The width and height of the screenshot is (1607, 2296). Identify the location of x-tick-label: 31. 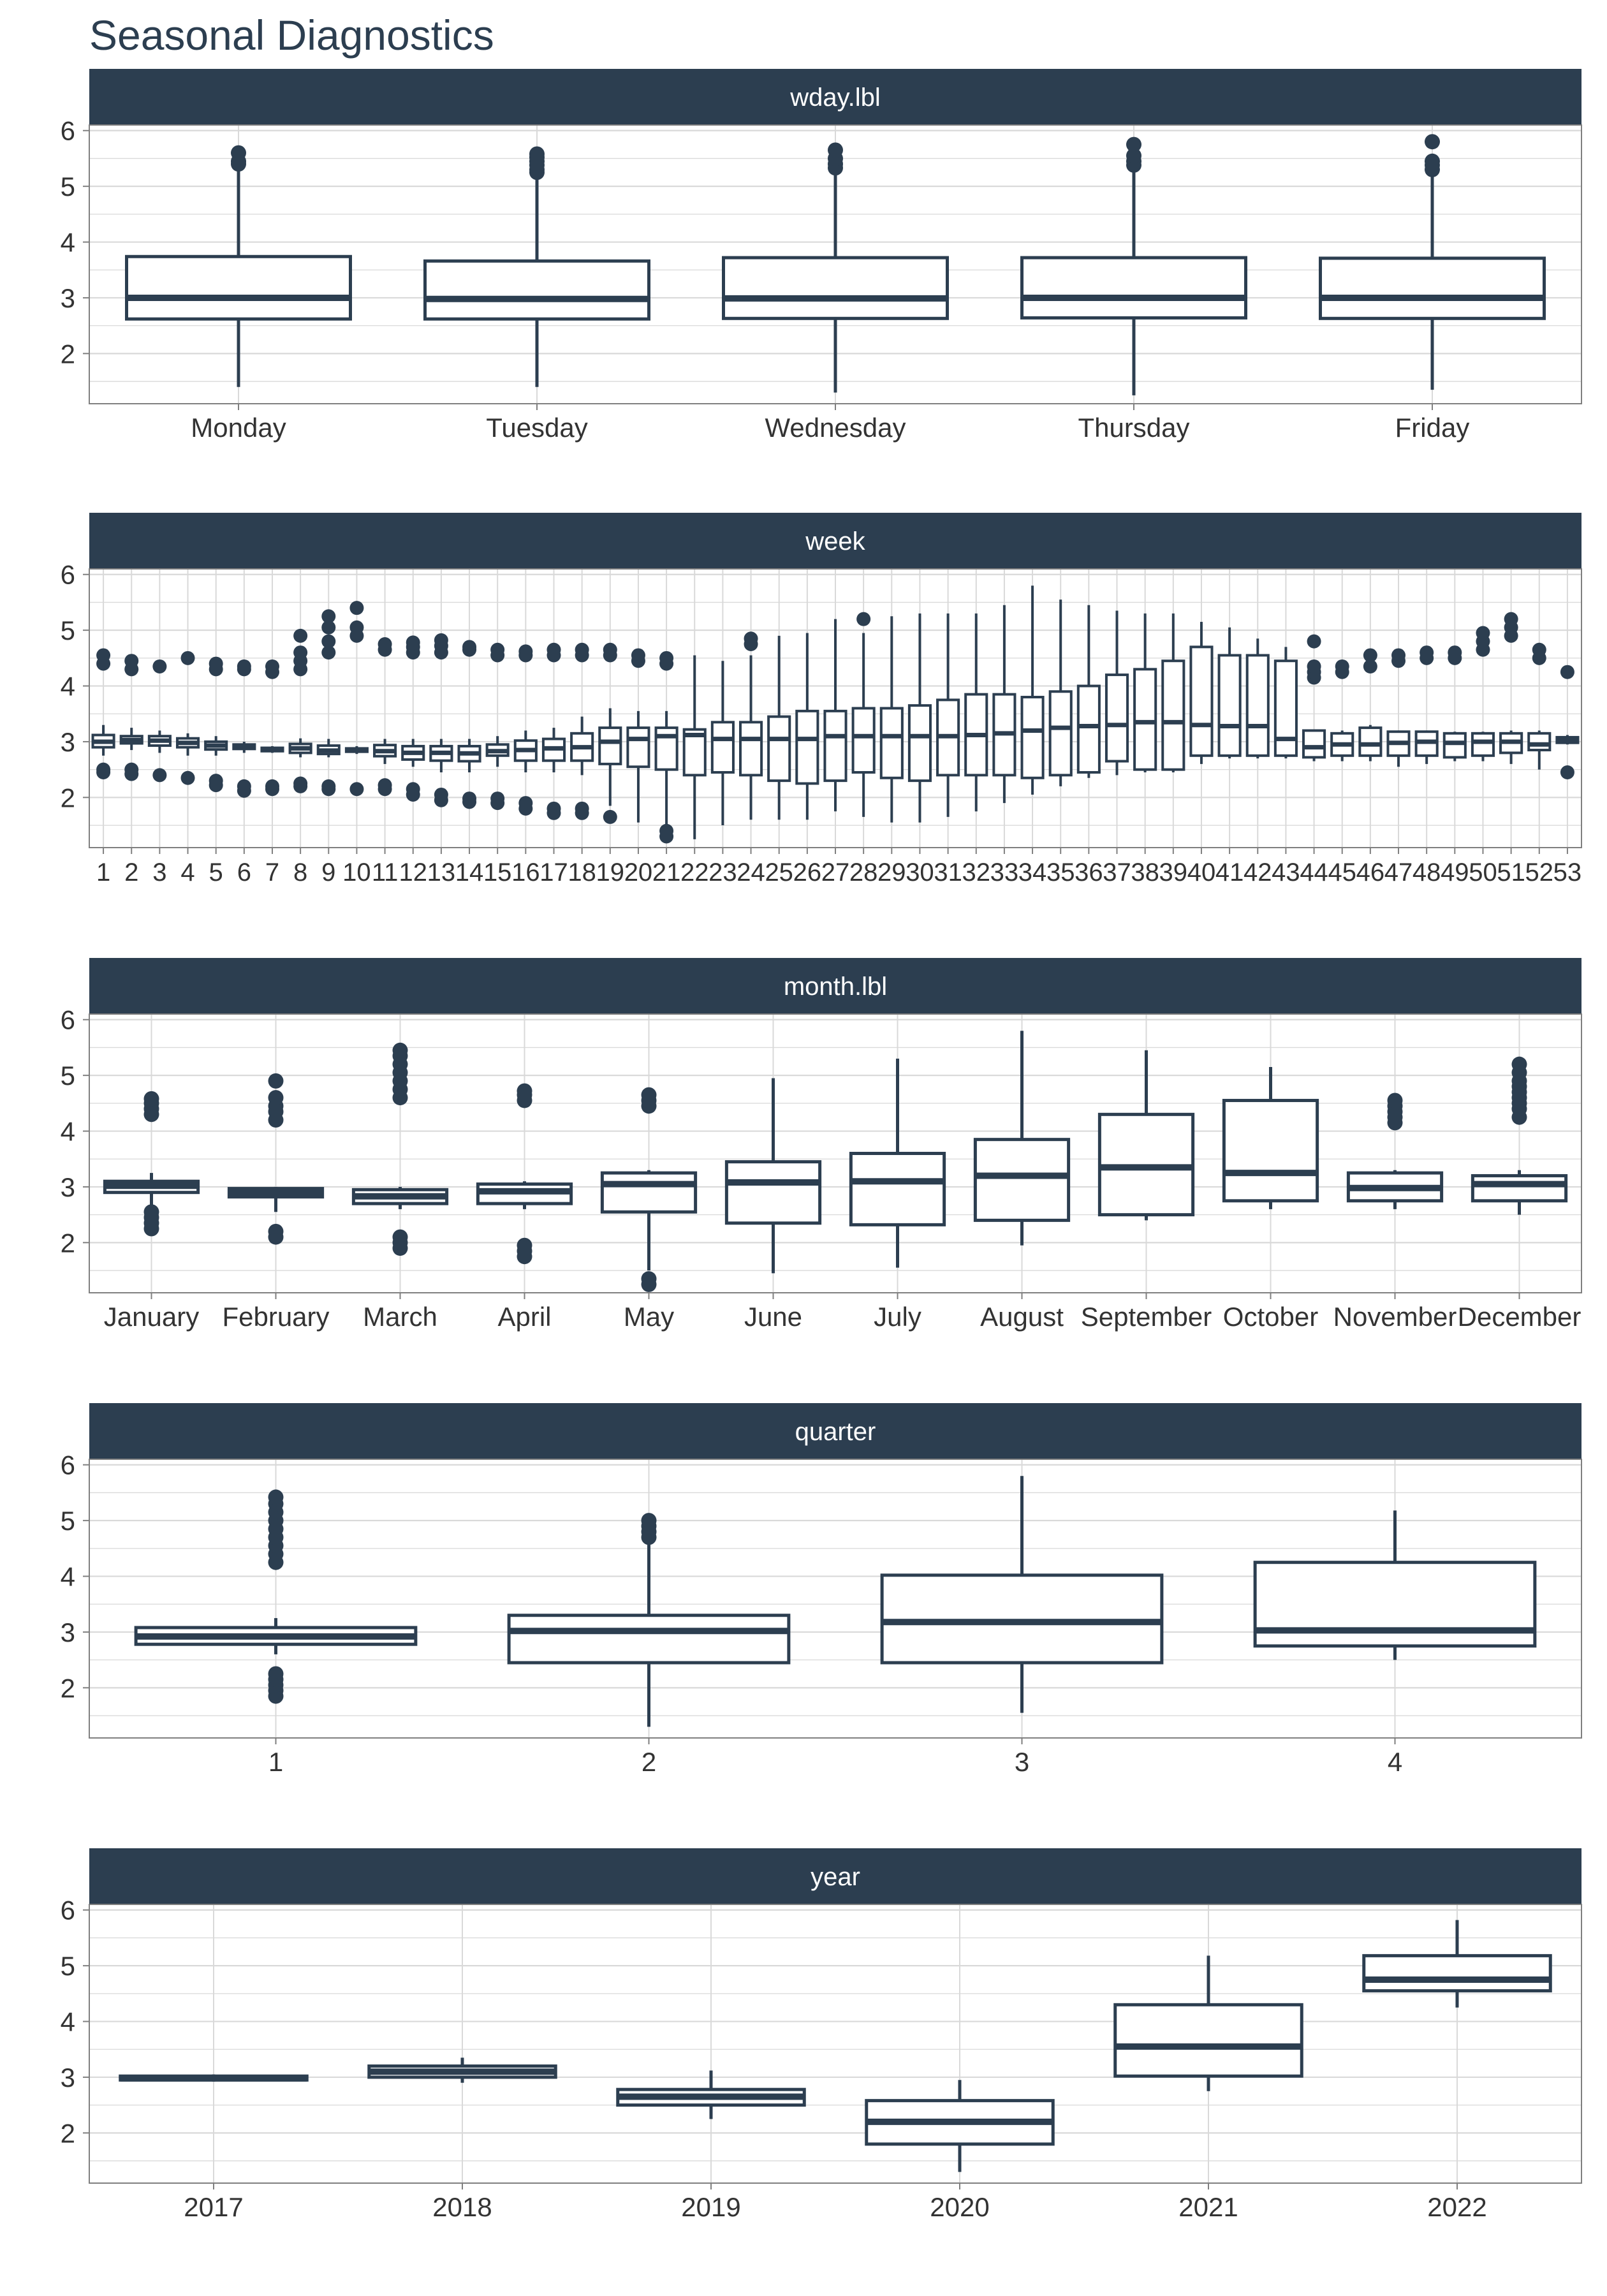
(948, 872).